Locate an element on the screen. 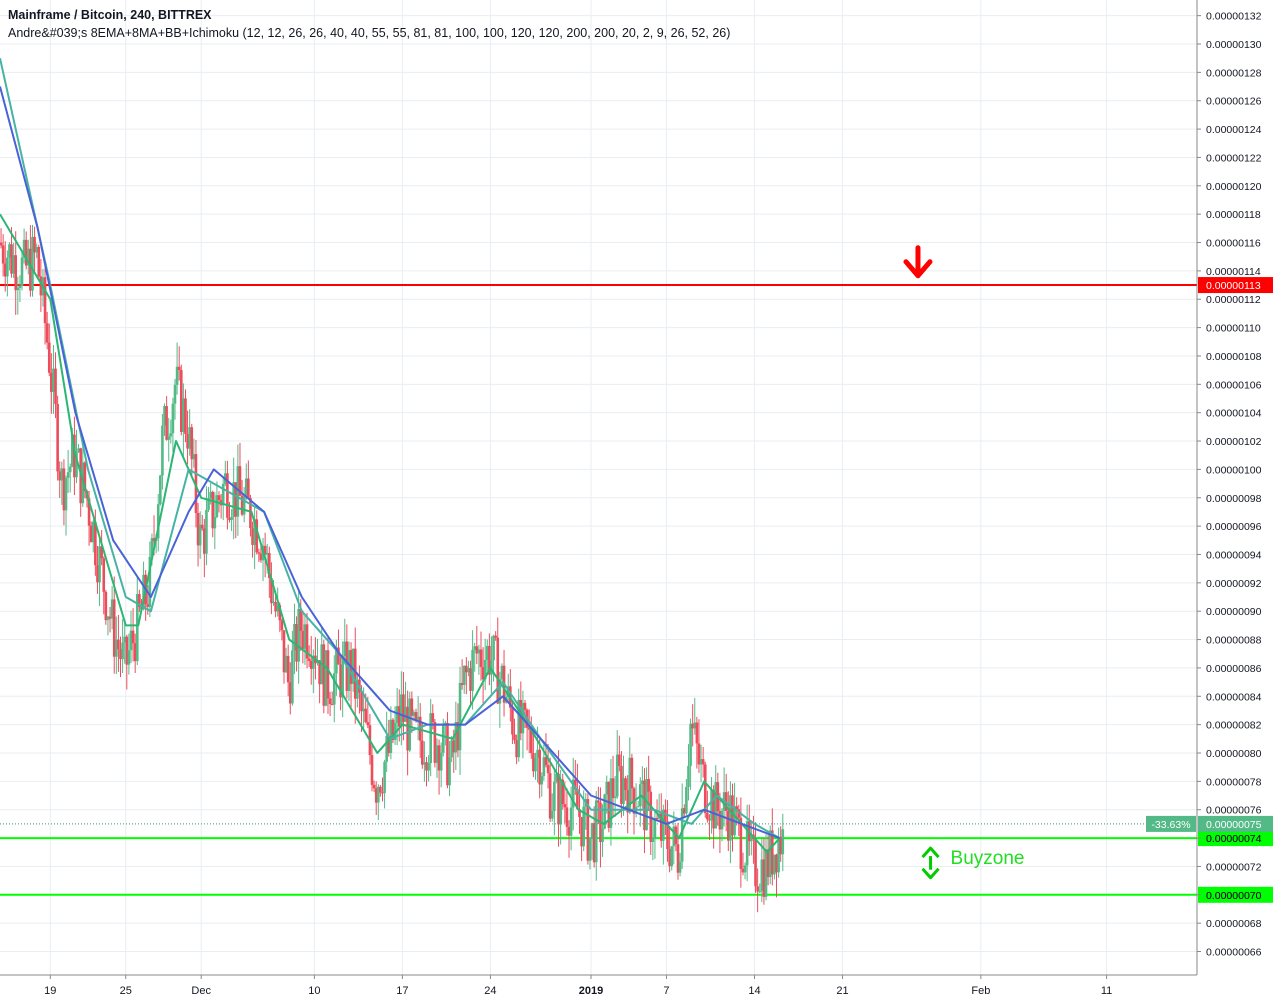 This screenshot has width=1273, height=1005. time-tick-label: 17 is located at coordinates (402, 991).